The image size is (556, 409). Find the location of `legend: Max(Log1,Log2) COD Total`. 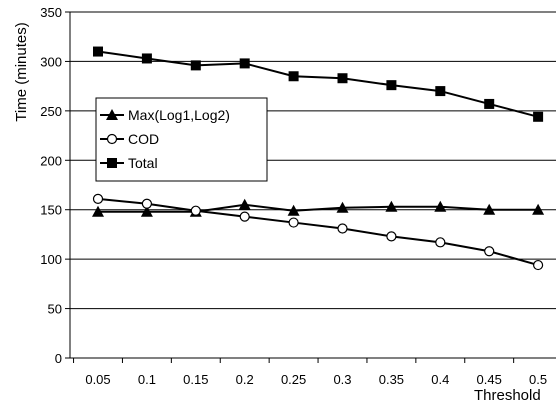

legend: Max(Log1,Log2) COD Total is located at coordinates (181, 139).